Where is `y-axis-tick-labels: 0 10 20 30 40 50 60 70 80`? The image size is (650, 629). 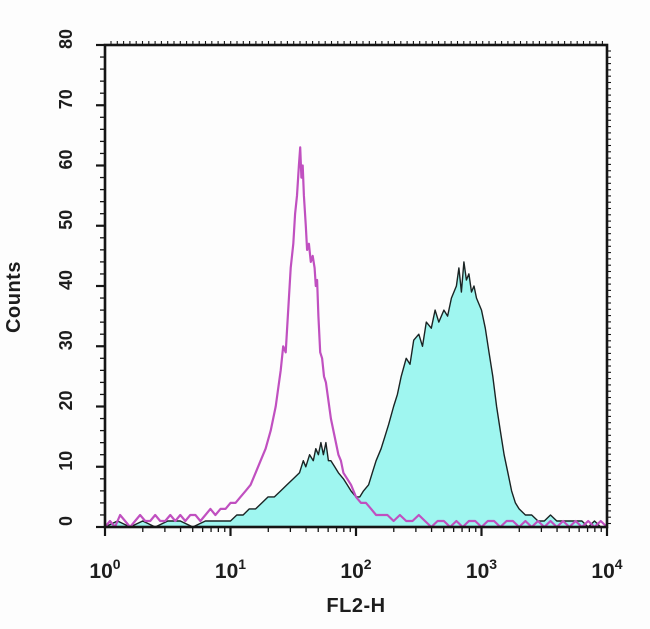
y-axis-tick-labels: 0 10 20 30 40 50 60 70 80 is located at coordinates (66, 277).